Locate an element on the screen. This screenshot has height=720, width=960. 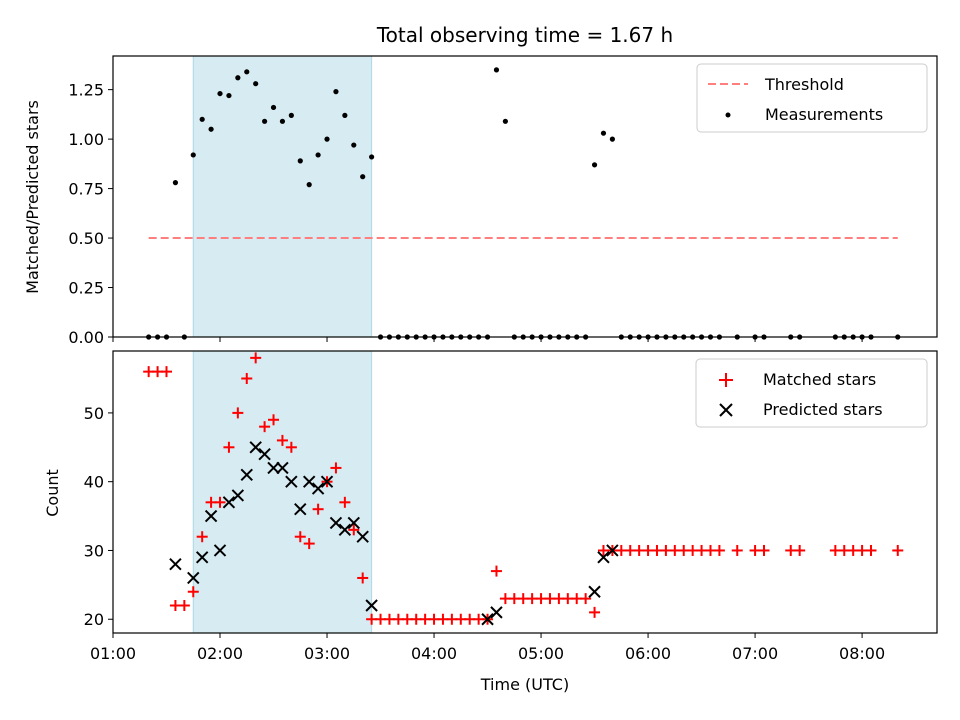
top-y-tick-label: 0.00 is located at coordinates (86, 337).